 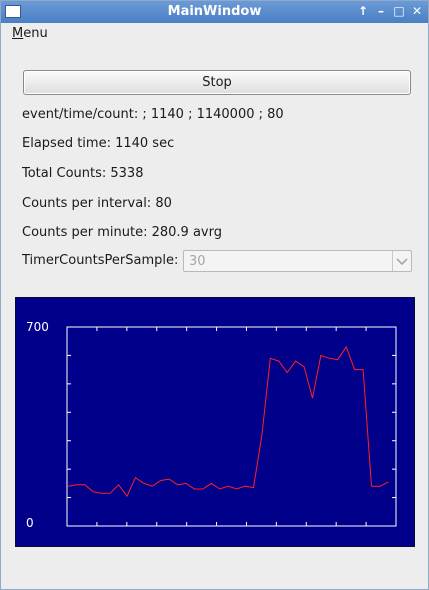 I want to click on menu-rest: enu, so click(x=35, y=33).